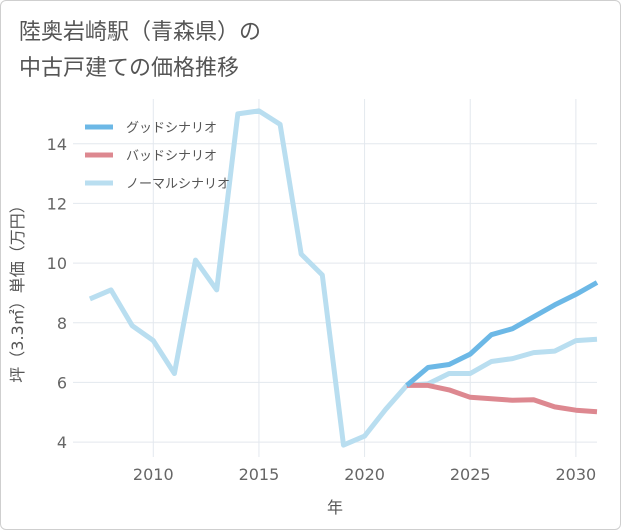  I want to click on chart-title: 陸奥岩崎駅（青森県）の 中古戸建ての価格推移, so click(140, 51).